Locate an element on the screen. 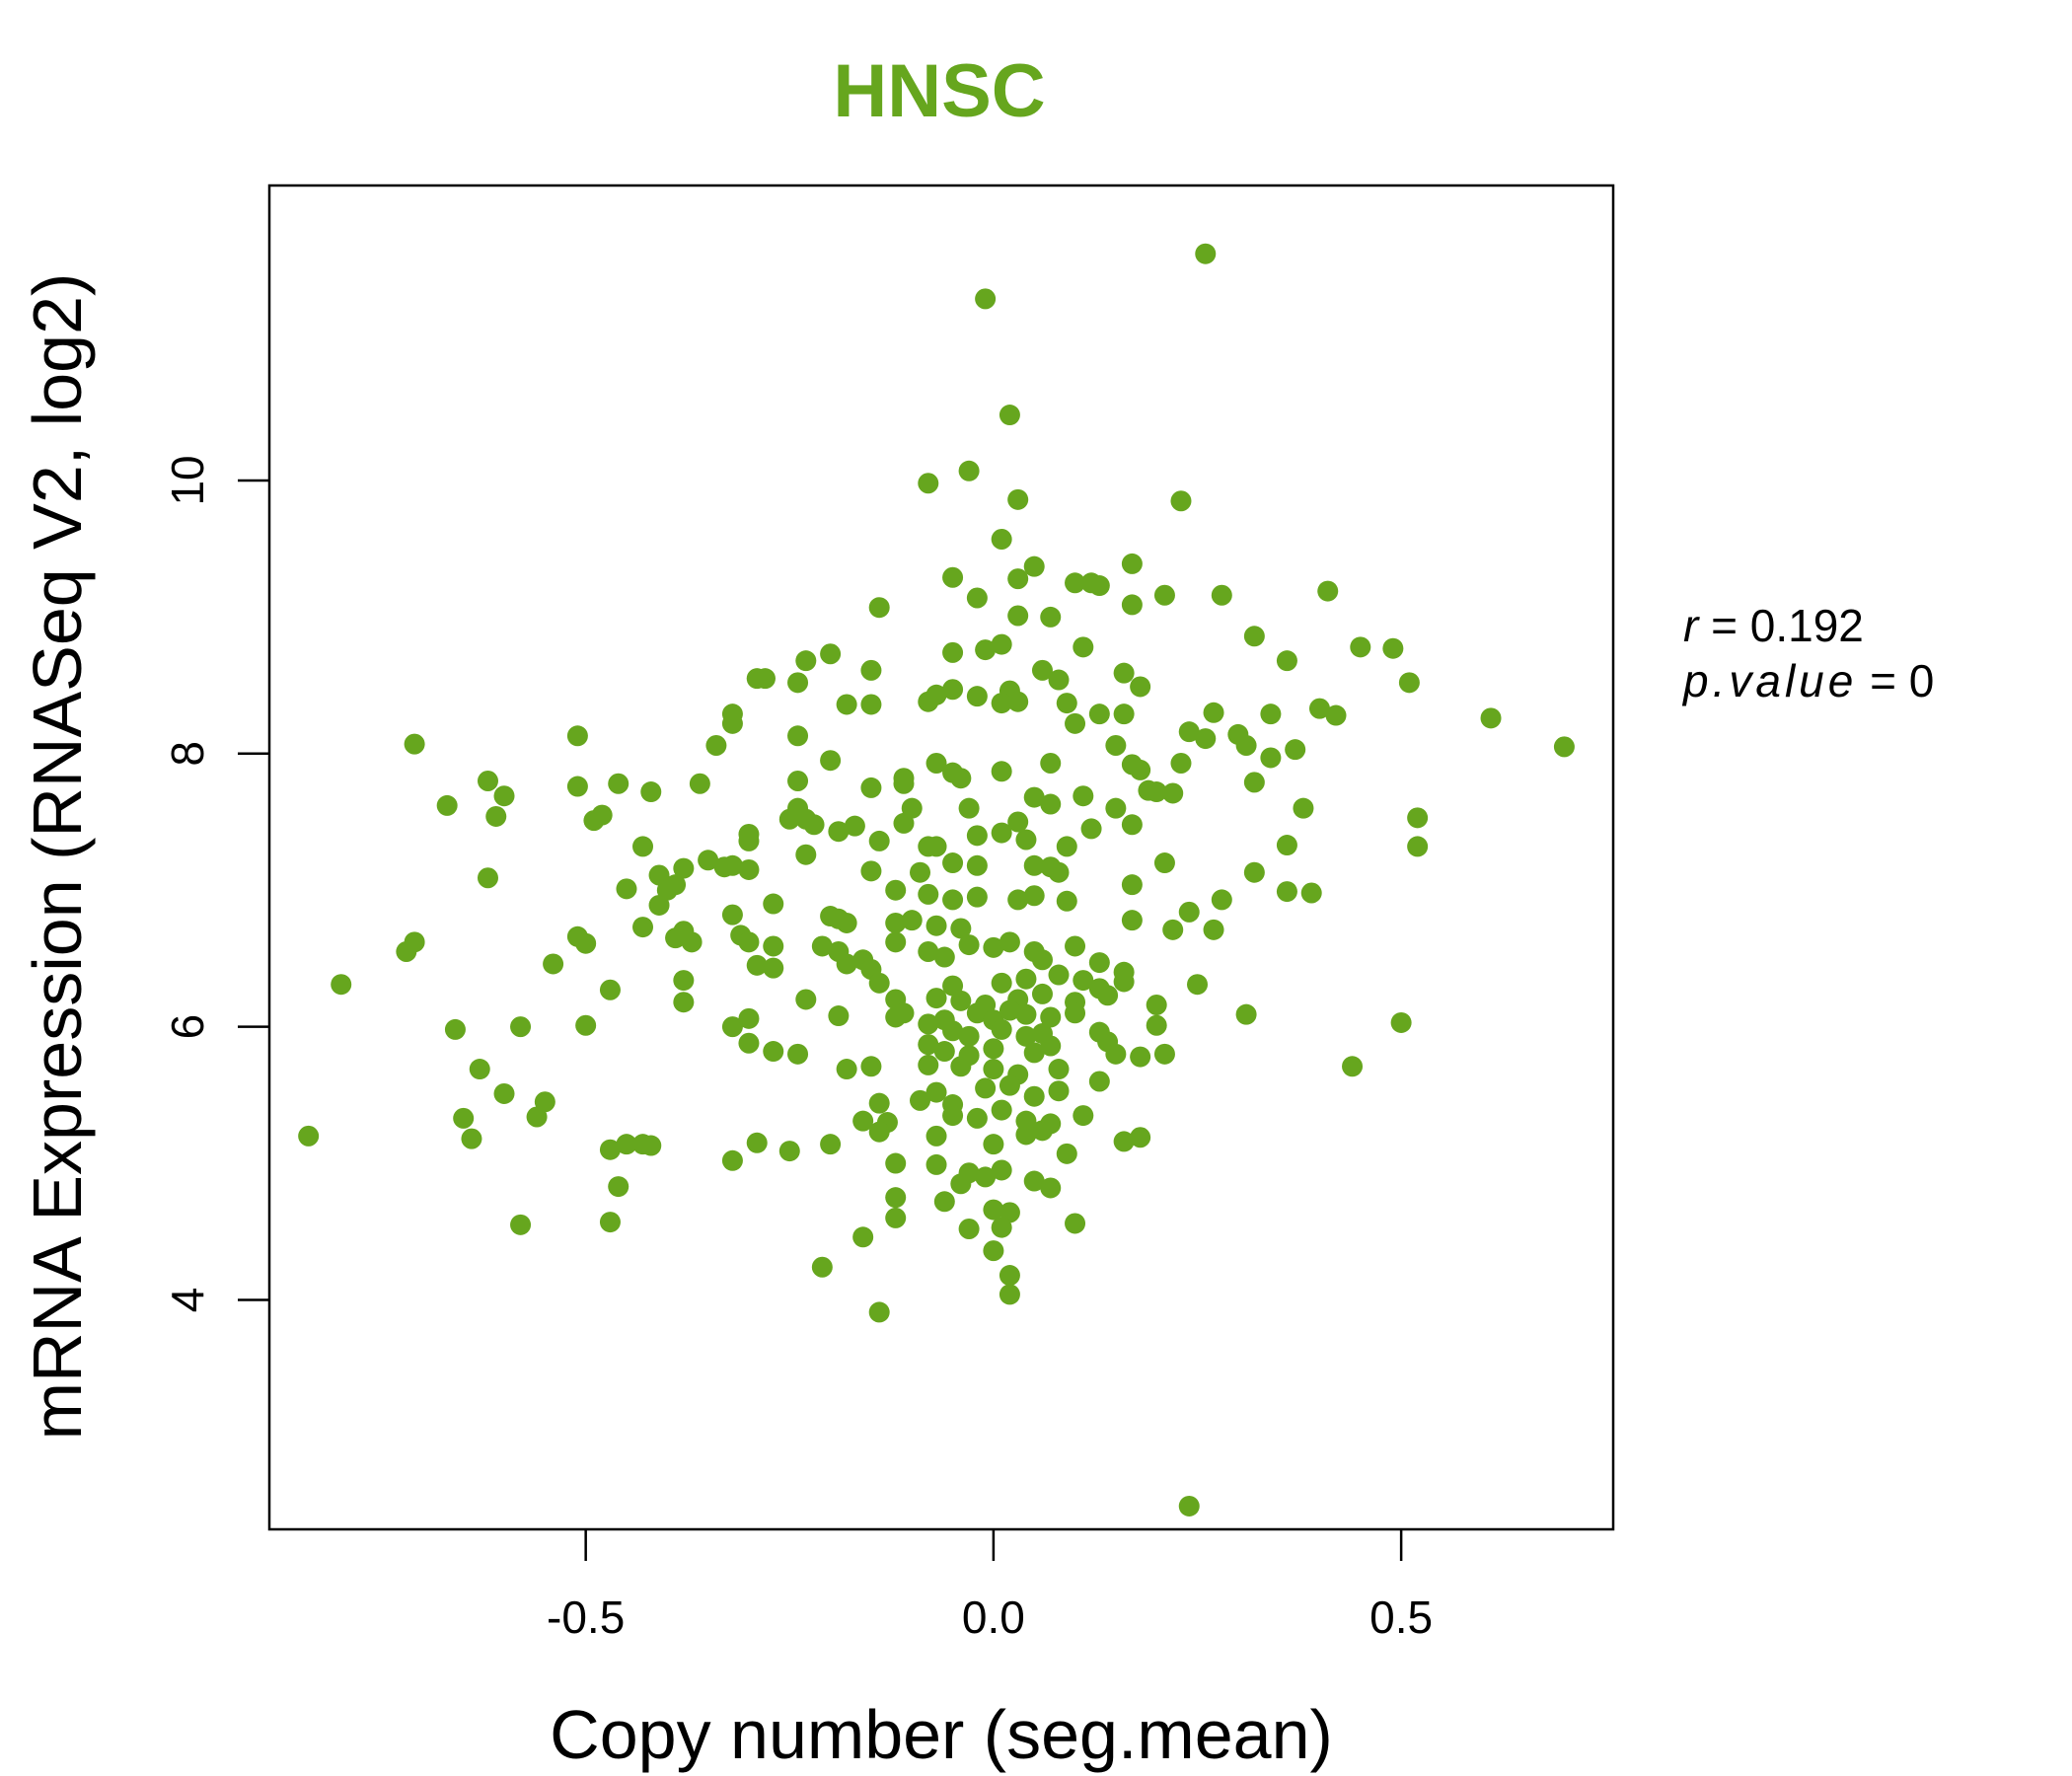 Image resolution: width=2072 pixels, height=1776 pixels. y-tick-label: 8 is located at coordinates (188, 754).